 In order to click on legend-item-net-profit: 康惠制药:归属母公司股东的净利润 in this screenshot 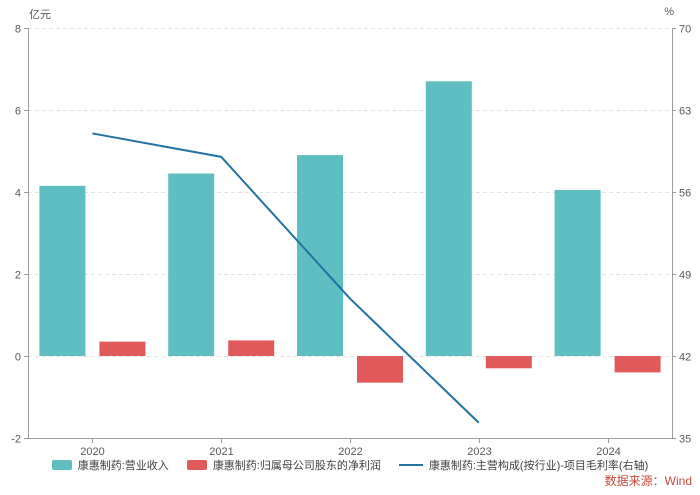, I will do `click(283, 465)`.